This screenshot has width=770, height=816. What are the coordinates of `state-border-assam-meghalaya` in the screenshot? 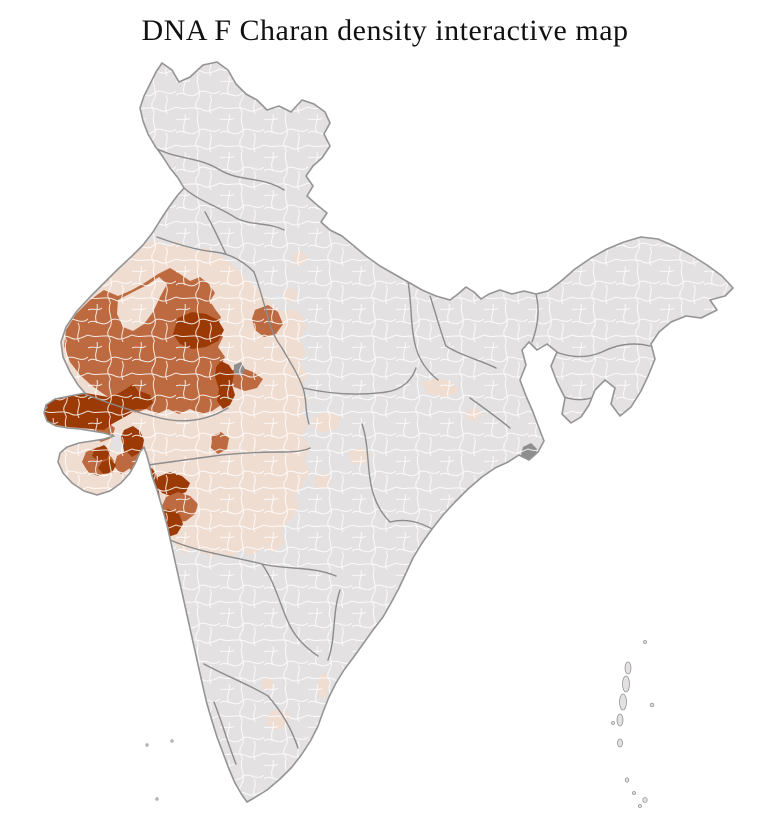 It's located at (603, 350).